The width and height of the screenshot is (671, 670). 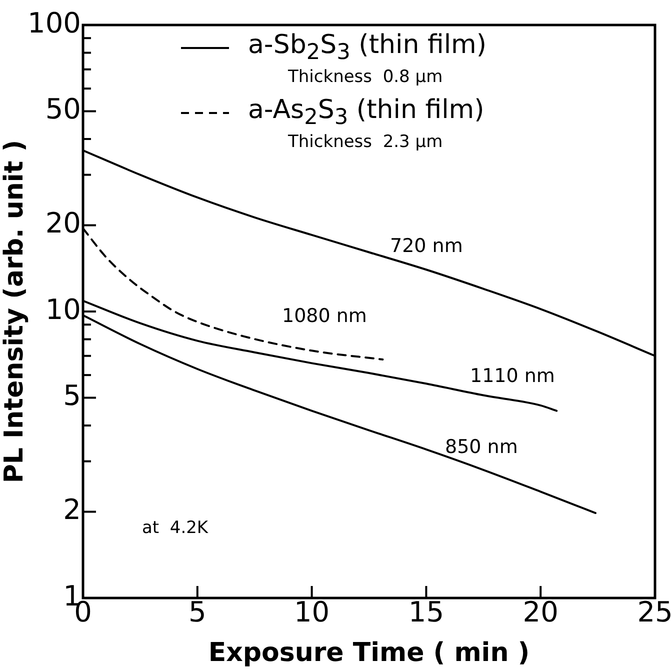 What do you see at coordinates (366, 142) in the screenshot?
I see `annotation: Thickness 2.3 μm` at bounding box center [366, 142].